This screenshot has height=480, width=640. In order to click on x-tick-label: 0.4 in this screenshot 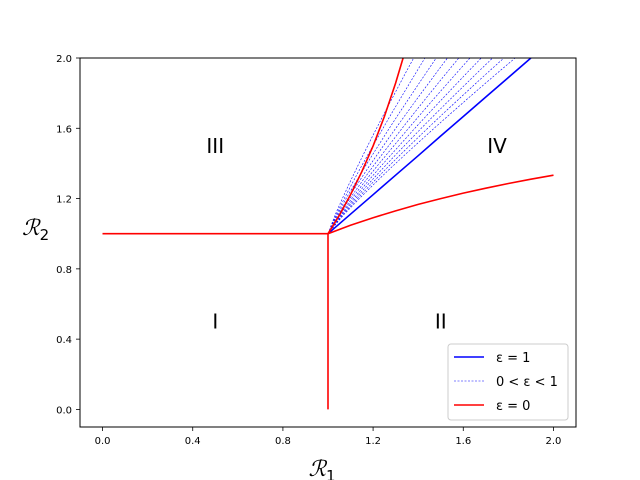, I will do `click(193, 441)`.